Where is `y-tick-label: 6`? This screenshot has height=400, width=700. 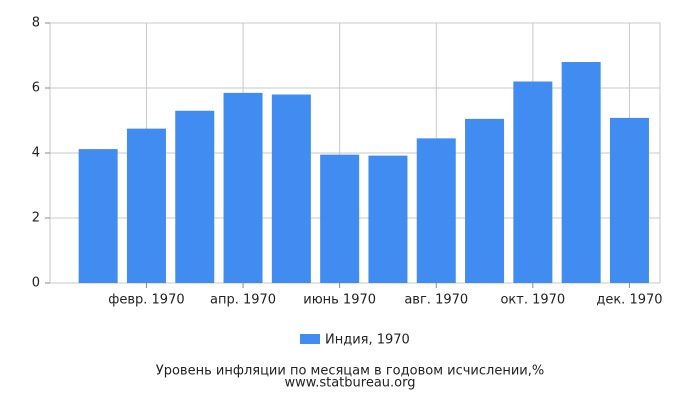 y-tick-label: 6 is located at coordinates (36, 88).